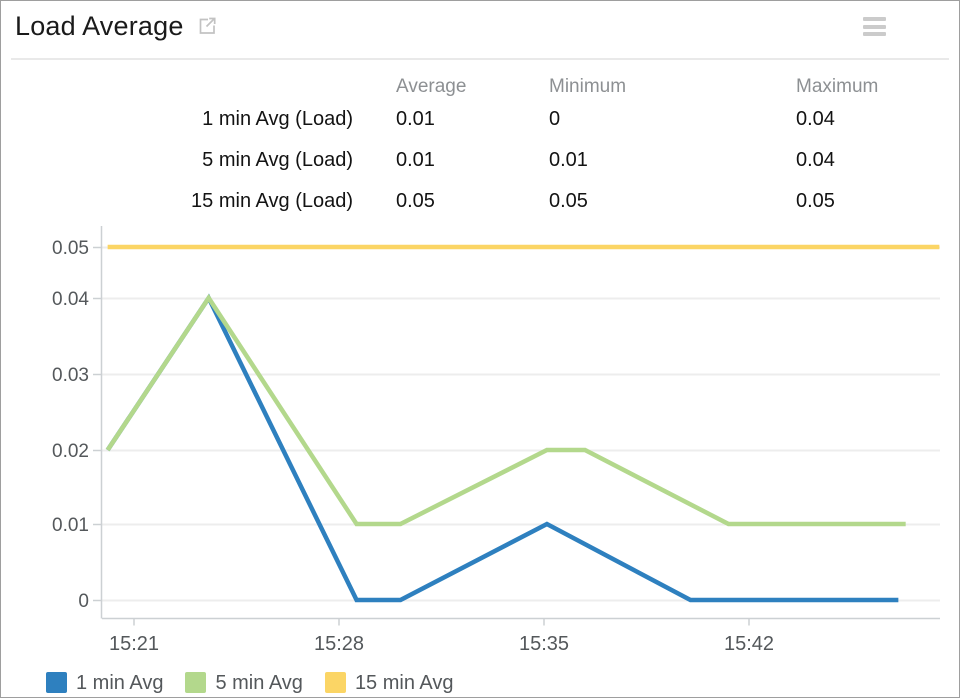  I want to click on y-axis-tick-label: 0, so click(83, 601).